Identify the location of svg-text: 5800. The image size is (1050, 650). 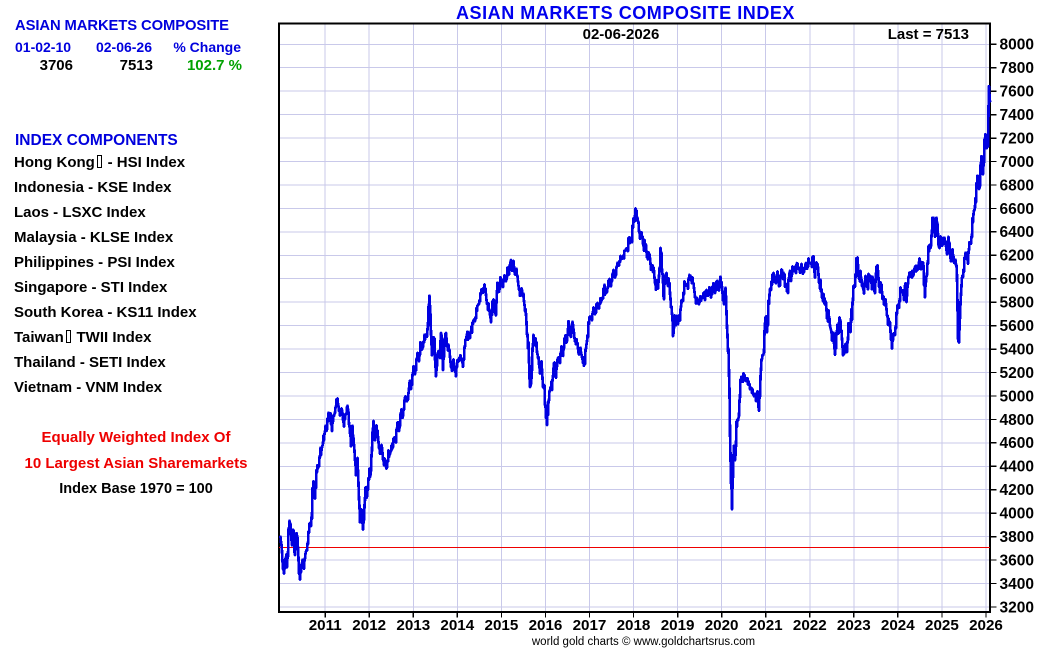
(1017, 303).